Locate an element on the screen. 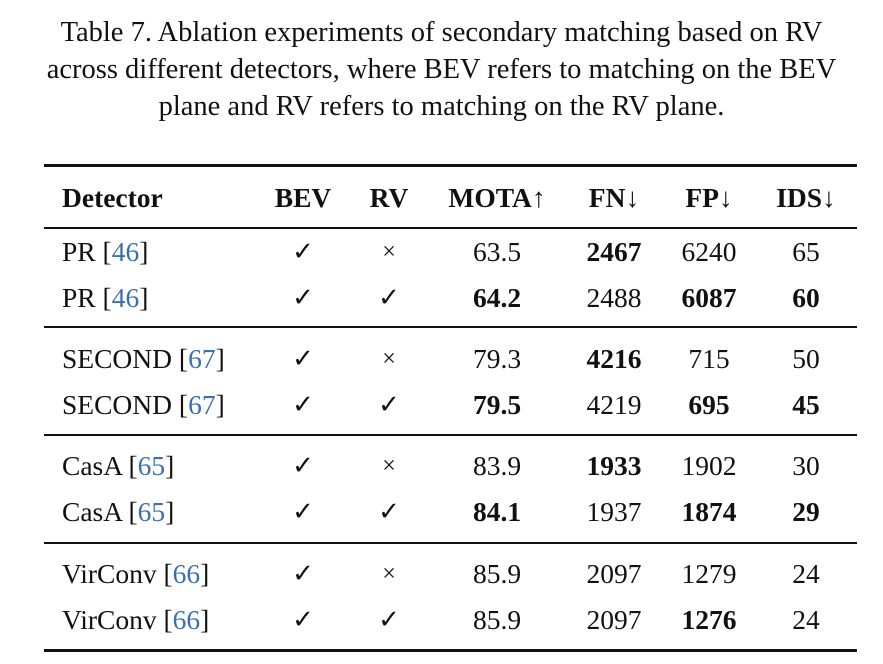 The image size is (883, 664). header-detector: Detector is located at coordinates (112, 197).